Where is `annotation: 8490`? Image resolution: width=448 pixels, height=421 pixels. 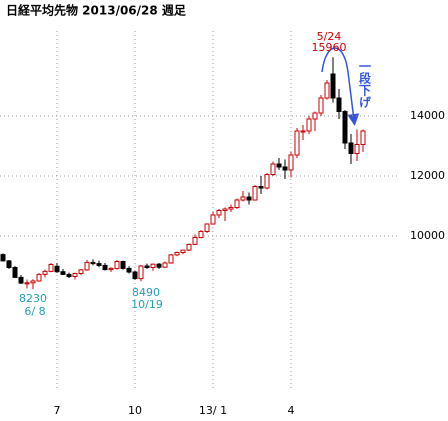
annotation: 8490 is located at coordinates (146, 292).